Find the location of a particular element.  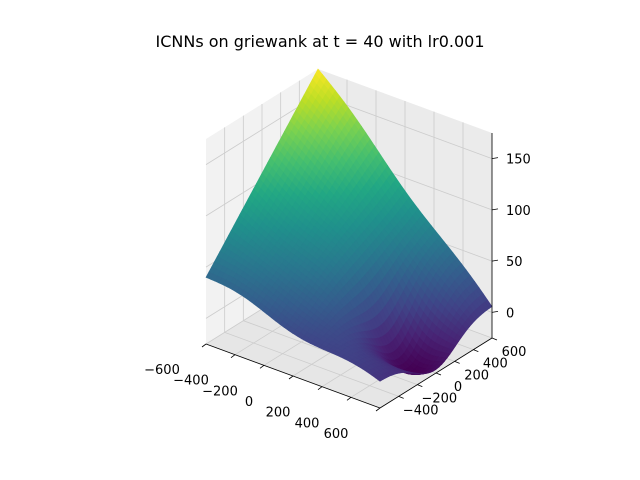

chart-title: ICNNs on griewank at t = 40 with lr0.001 is located at coordinates (320, 41).